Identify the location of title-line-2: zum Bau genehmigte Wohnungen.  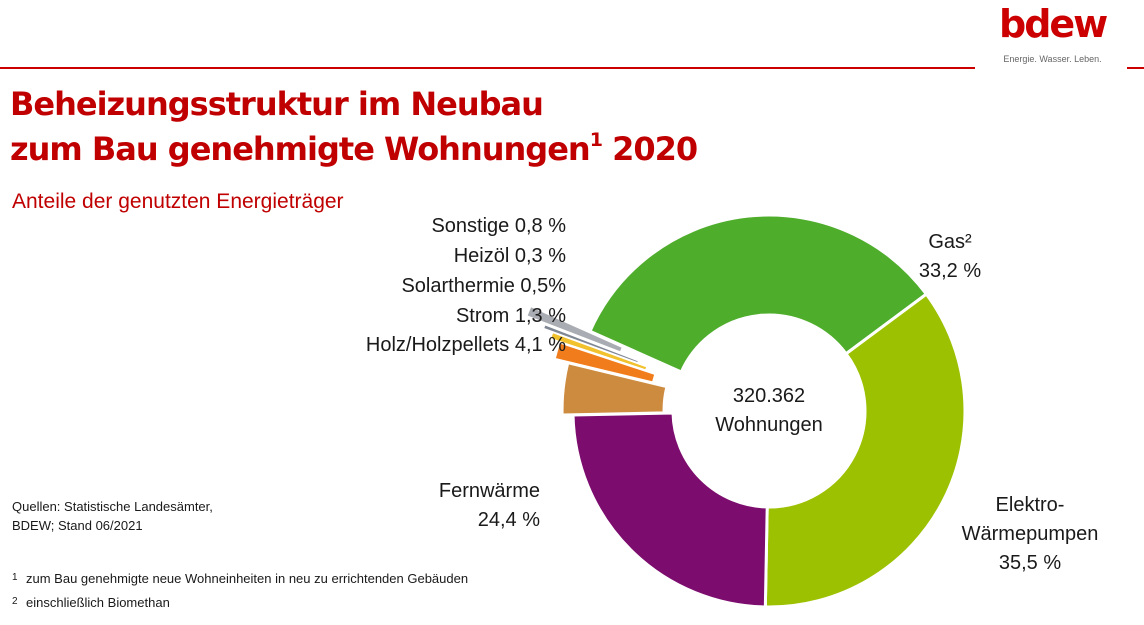
(300, 149).